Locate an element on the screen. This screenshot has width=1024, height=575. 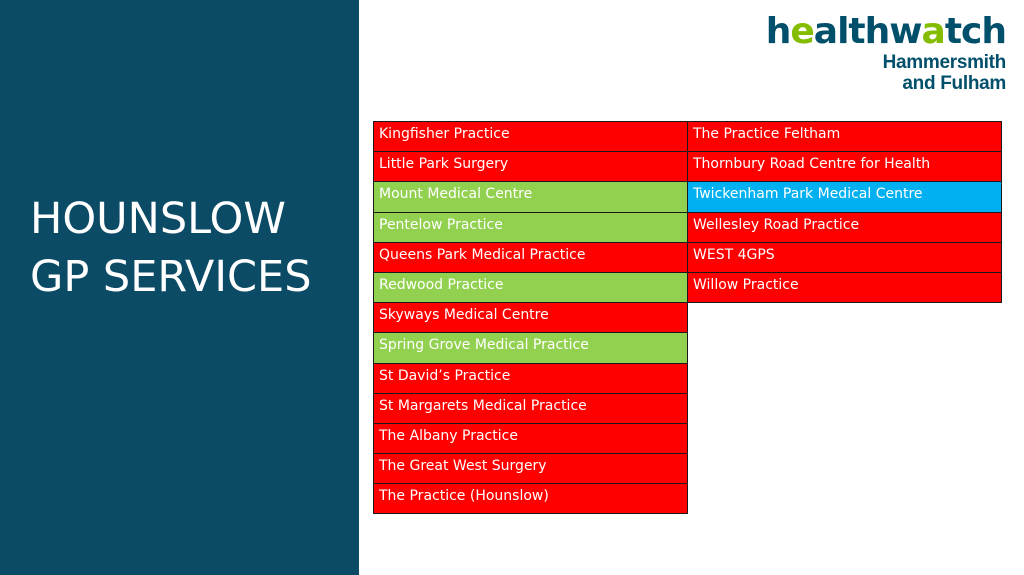
practice-cell: Queens Park Medical Practice is located at coordinates (531, 257).